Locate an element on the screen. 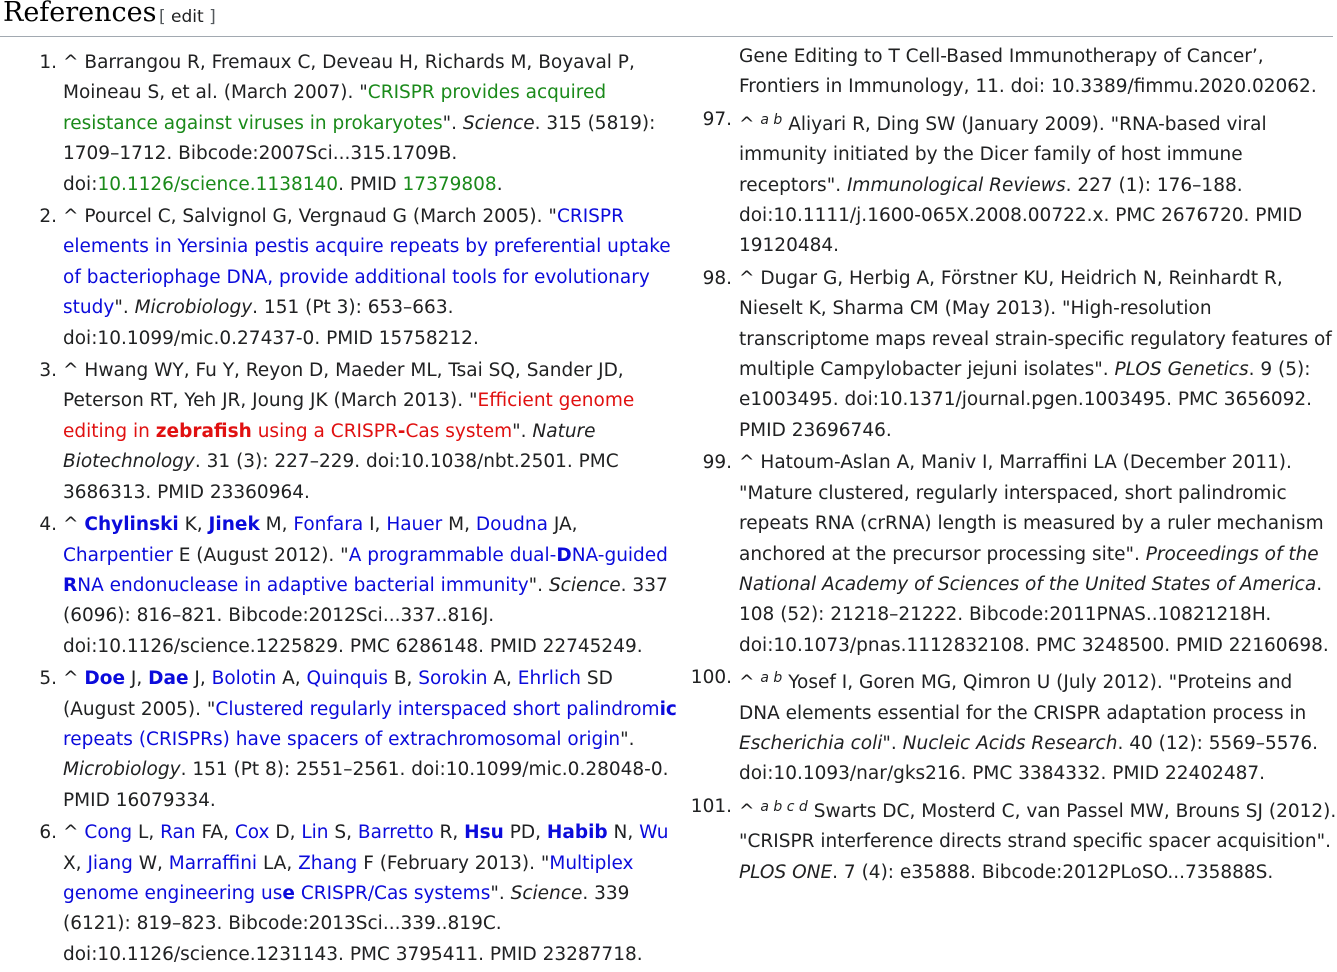 Image resolution: width=1337 pixels, height=972 pixels. title-part: using a CRISPR is located at coordinates (324, 431).